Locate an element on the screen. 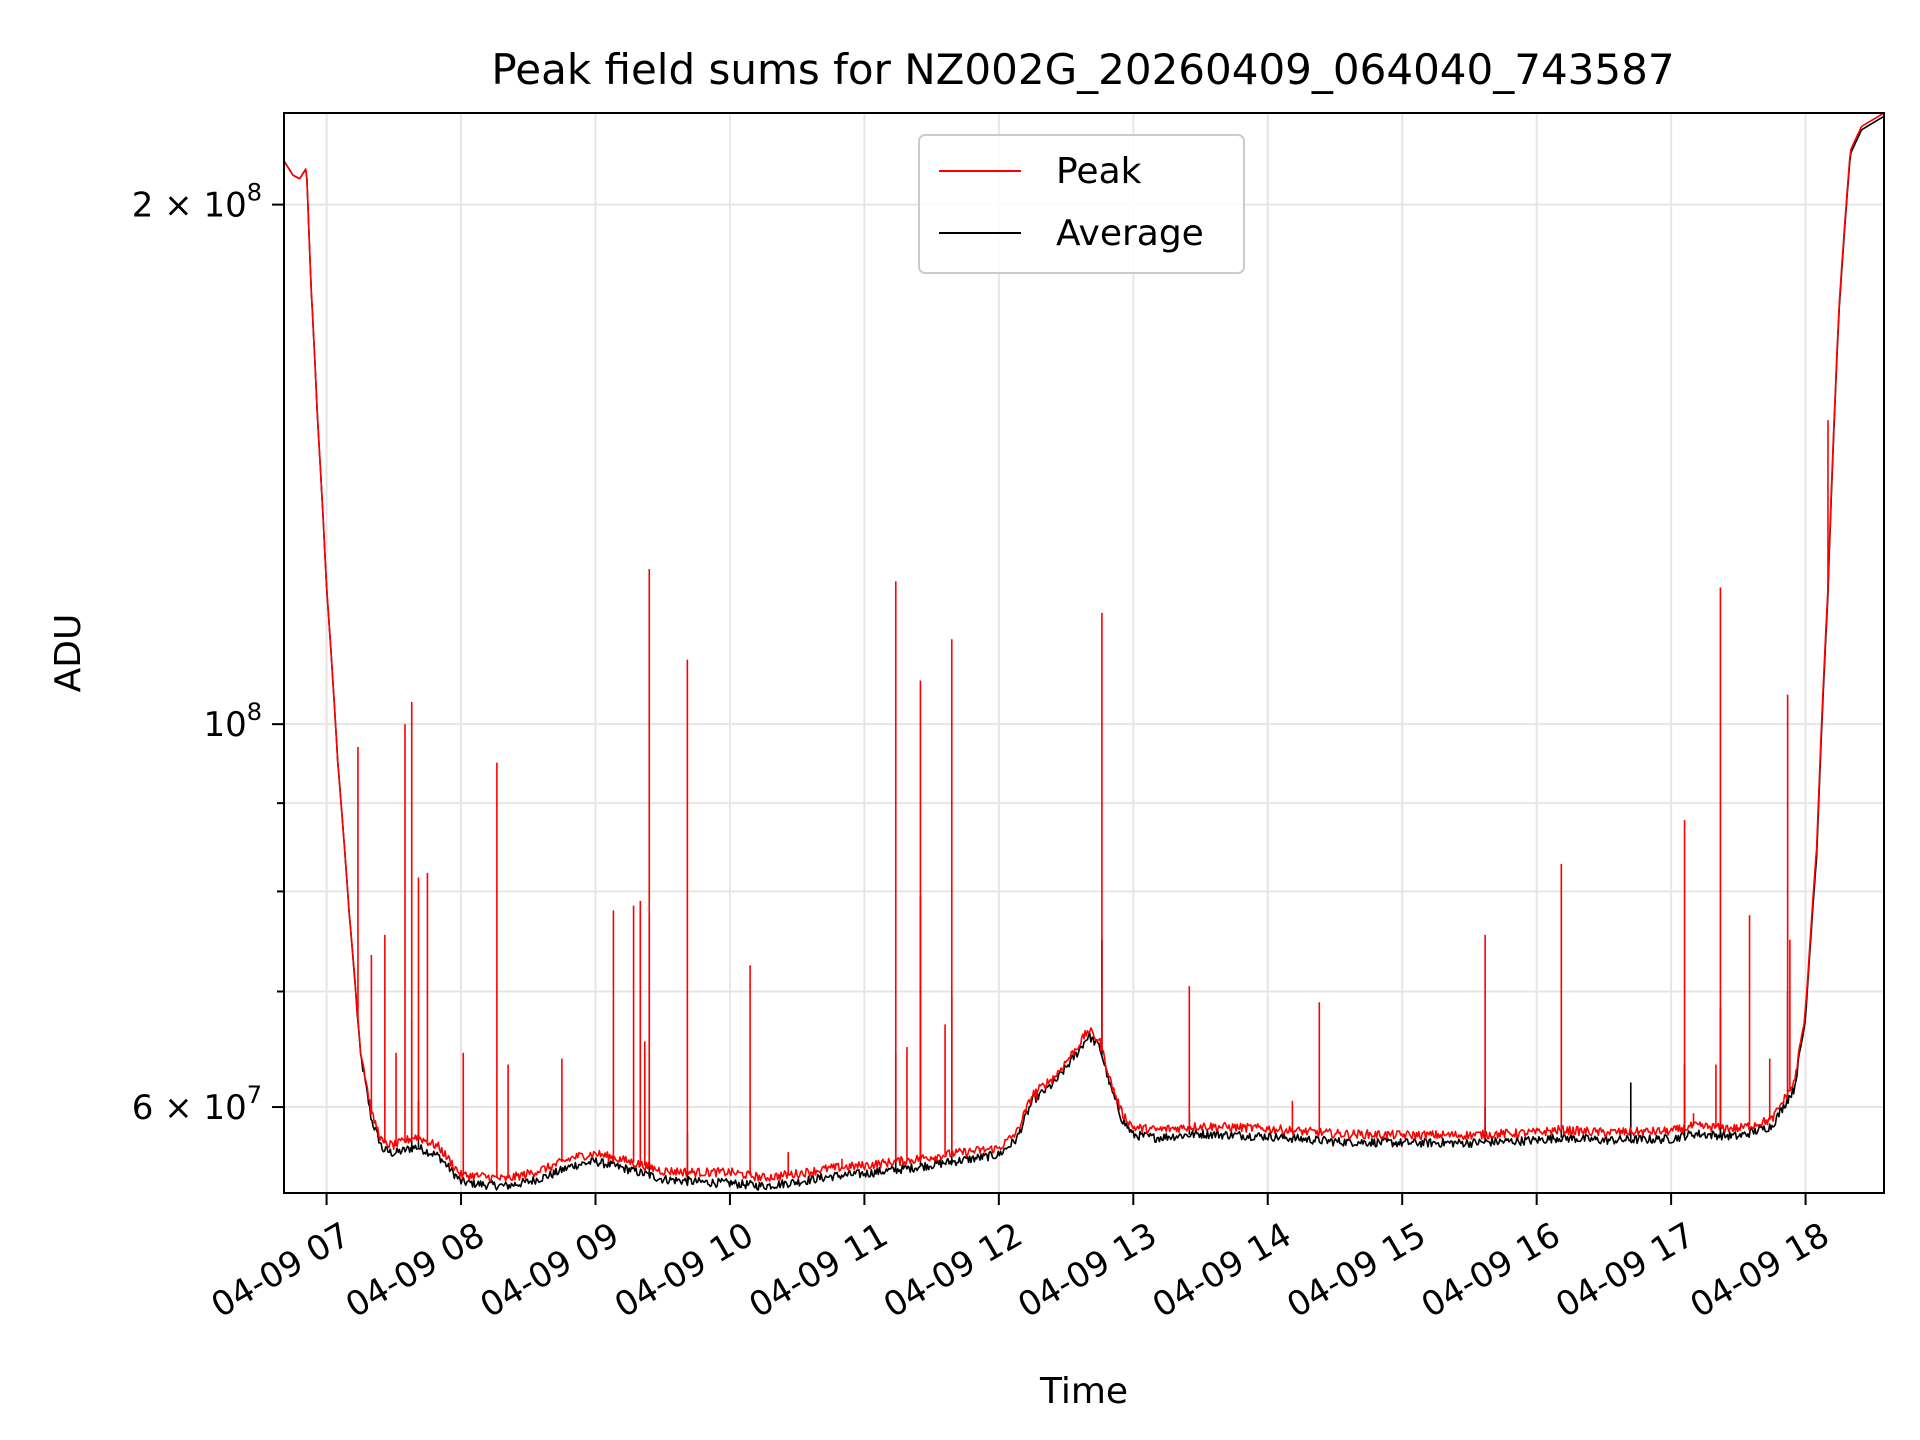 The height and width of the screenshot is (1440, 1920). legend-label-average: Average is located at coordinates (1130, 233).